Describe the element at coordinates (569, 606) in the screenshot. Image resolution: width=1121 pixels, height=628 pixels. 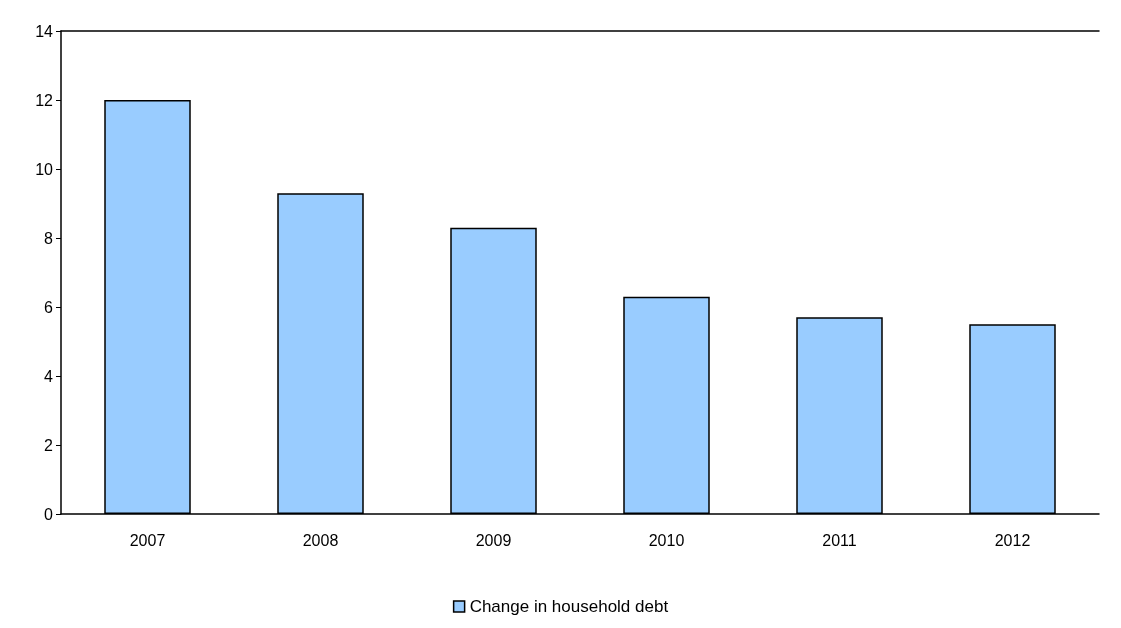
I see `legend-label: Change in household debt` at that location.